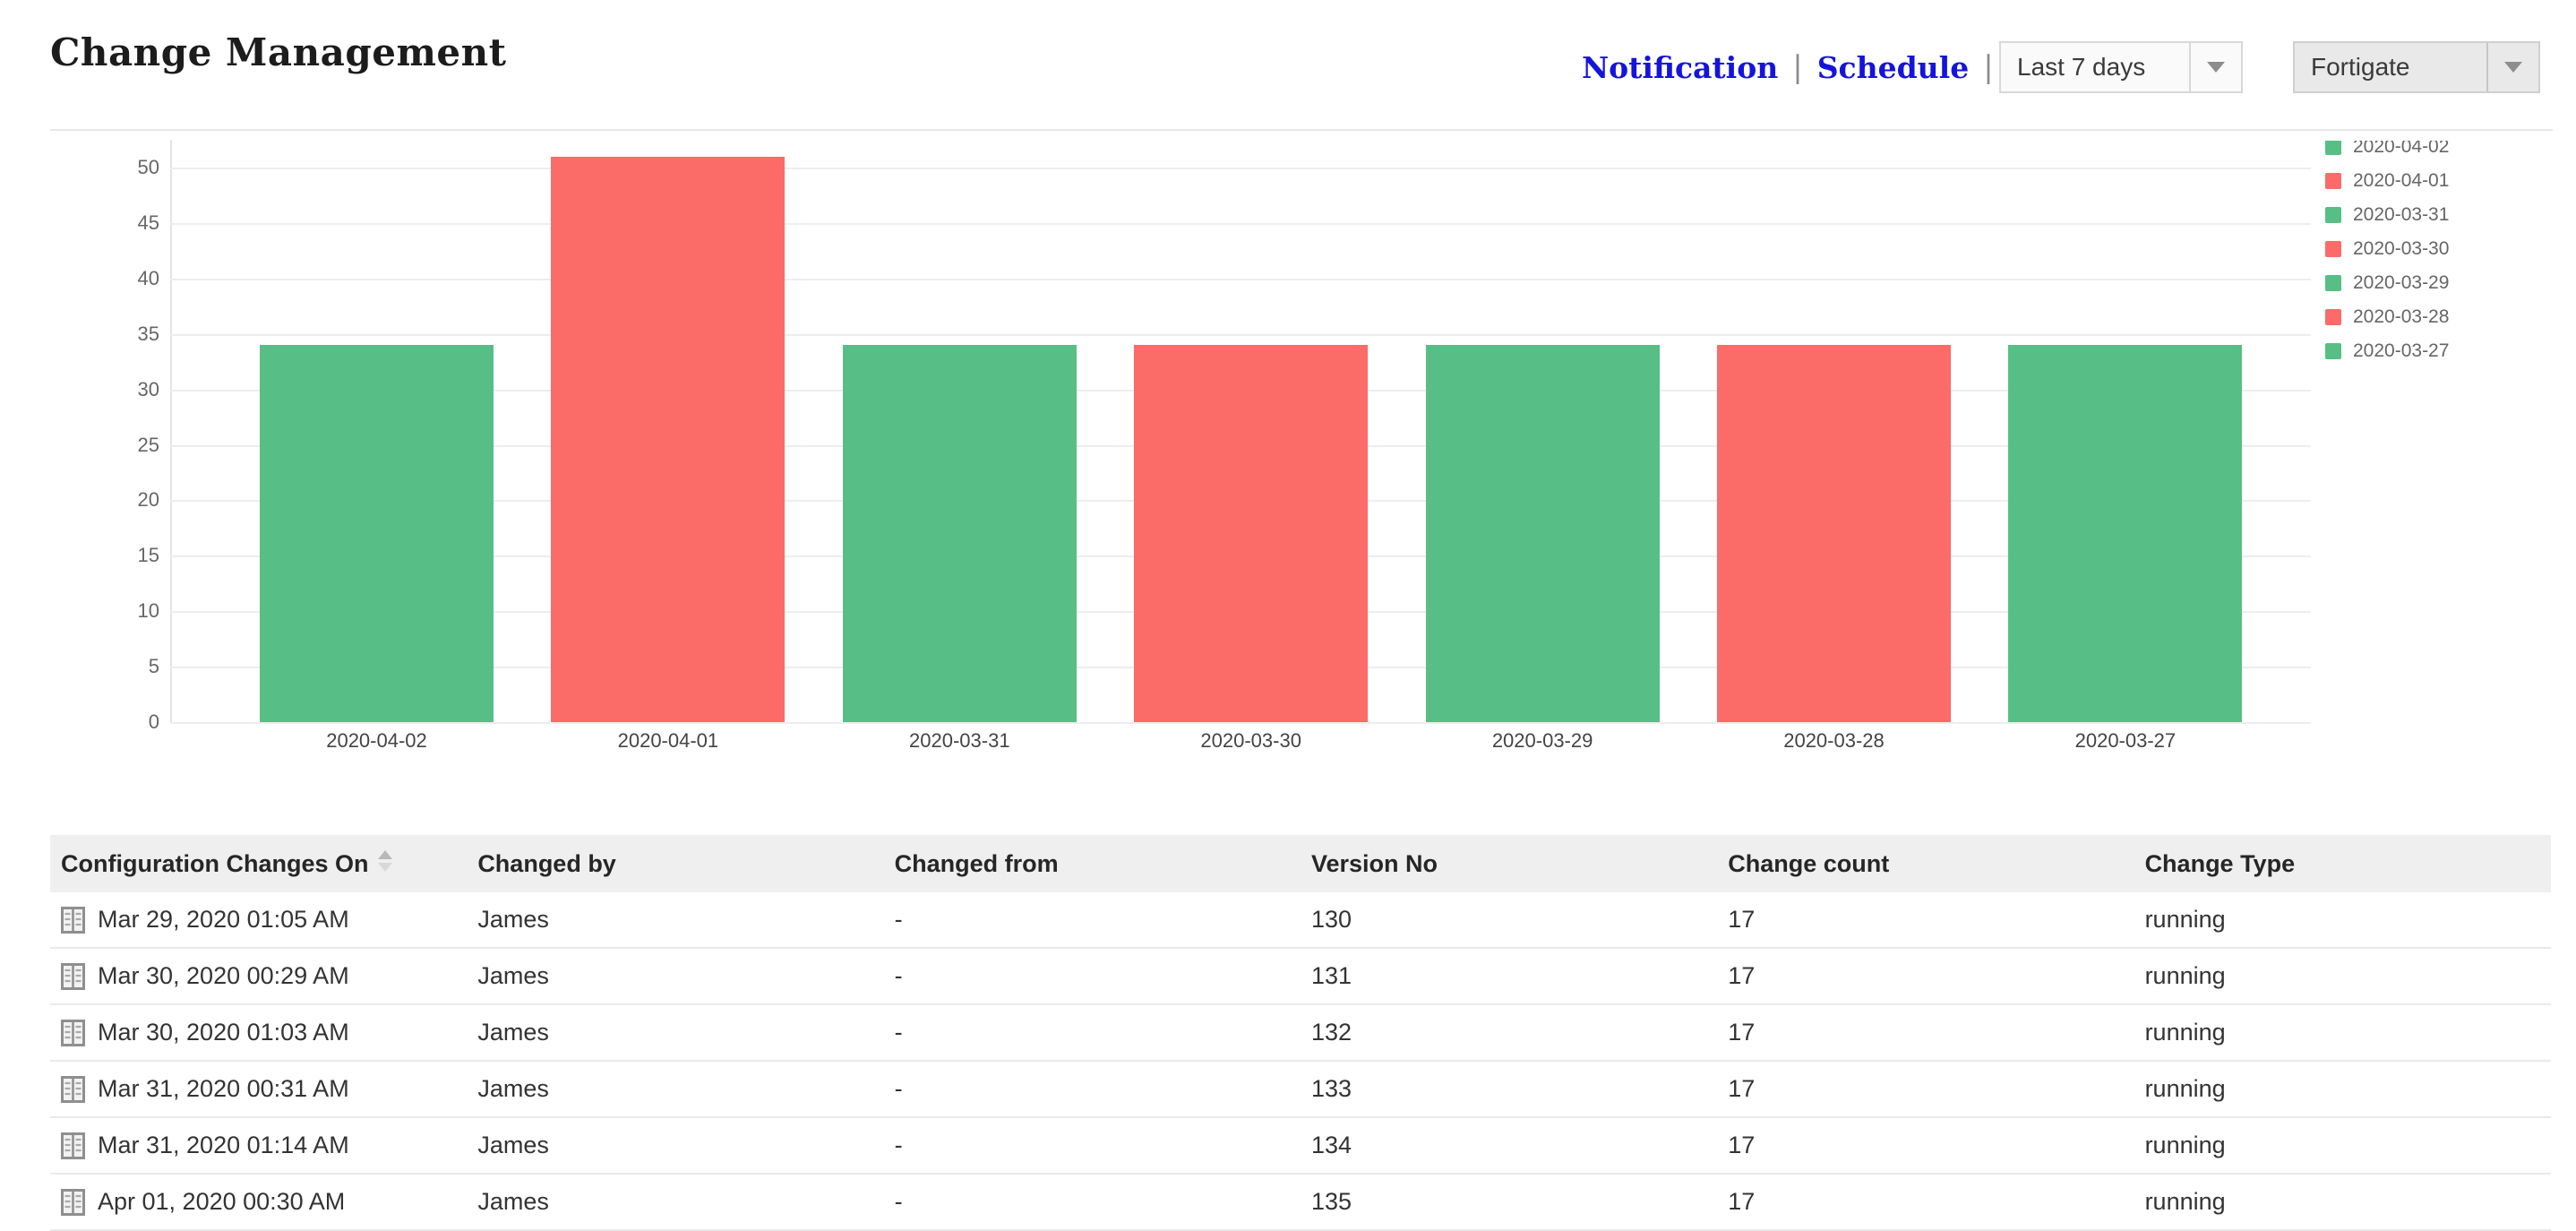 Image resolution: width=2576 pixels, height=1231 pixels. I want to click on y-axis-tick-label: 40, so click(148, 277).